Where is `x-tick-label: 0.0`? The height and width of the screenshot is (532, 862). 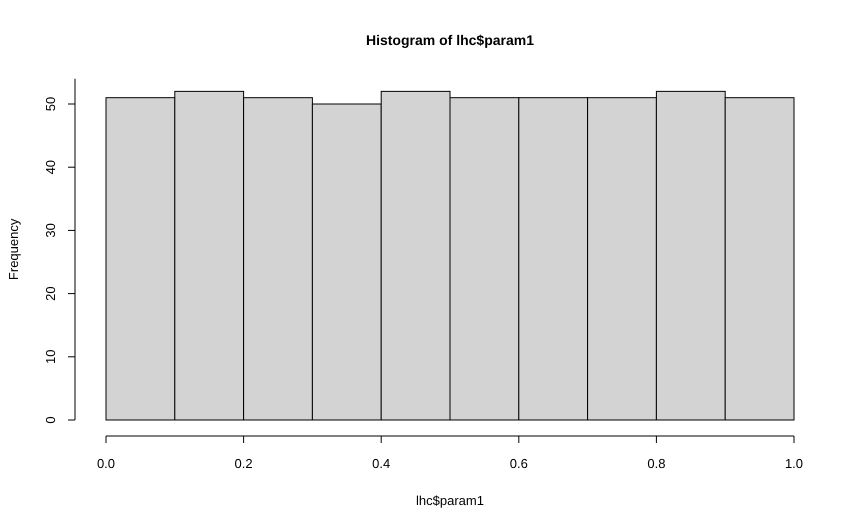 x-tick-label: 0.0 is located at coordinates (106, 463).